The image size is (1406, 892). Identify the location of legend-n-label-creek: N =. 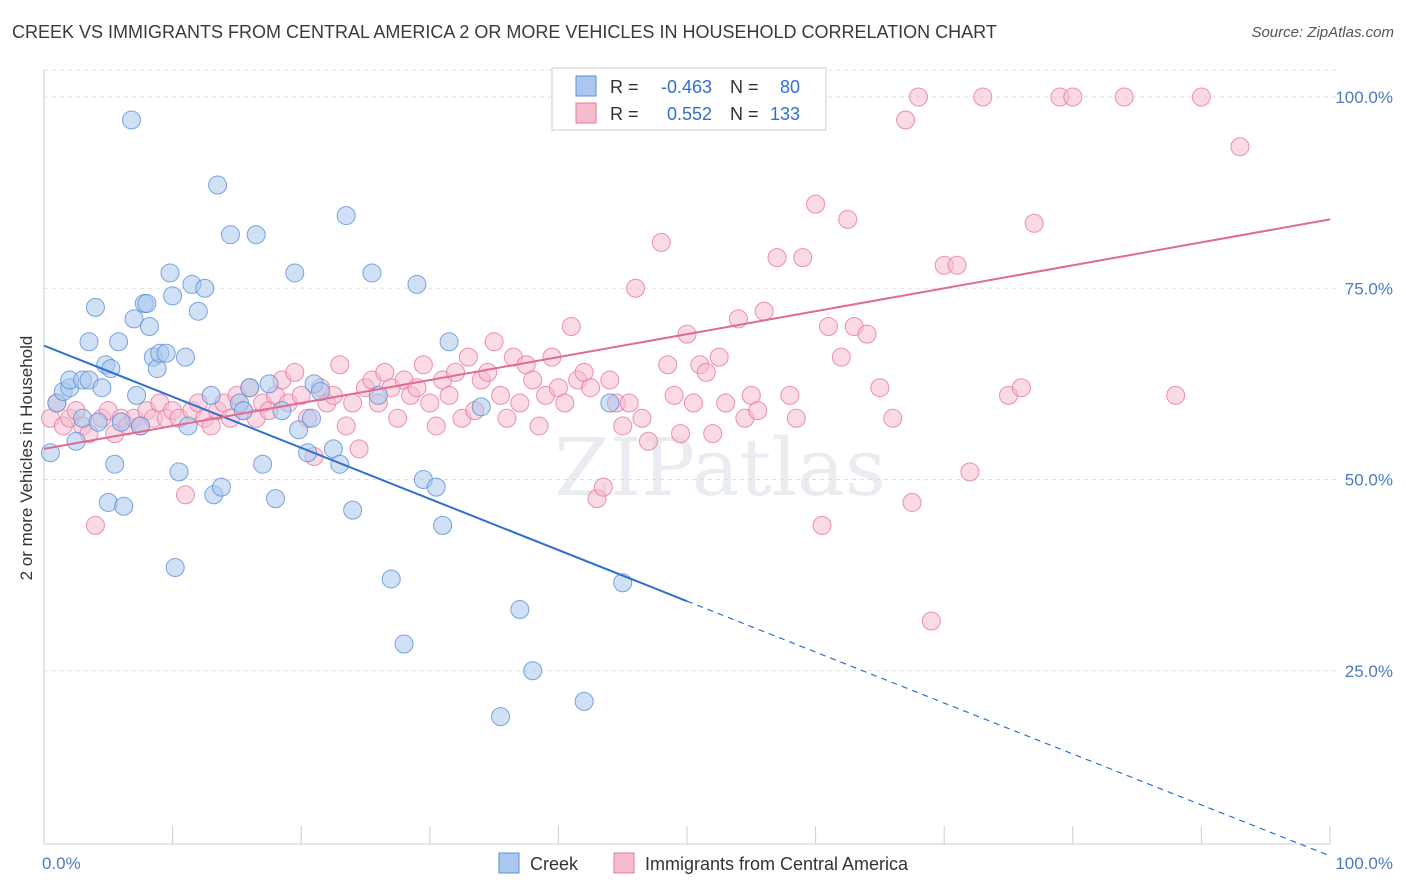
(744, 87).